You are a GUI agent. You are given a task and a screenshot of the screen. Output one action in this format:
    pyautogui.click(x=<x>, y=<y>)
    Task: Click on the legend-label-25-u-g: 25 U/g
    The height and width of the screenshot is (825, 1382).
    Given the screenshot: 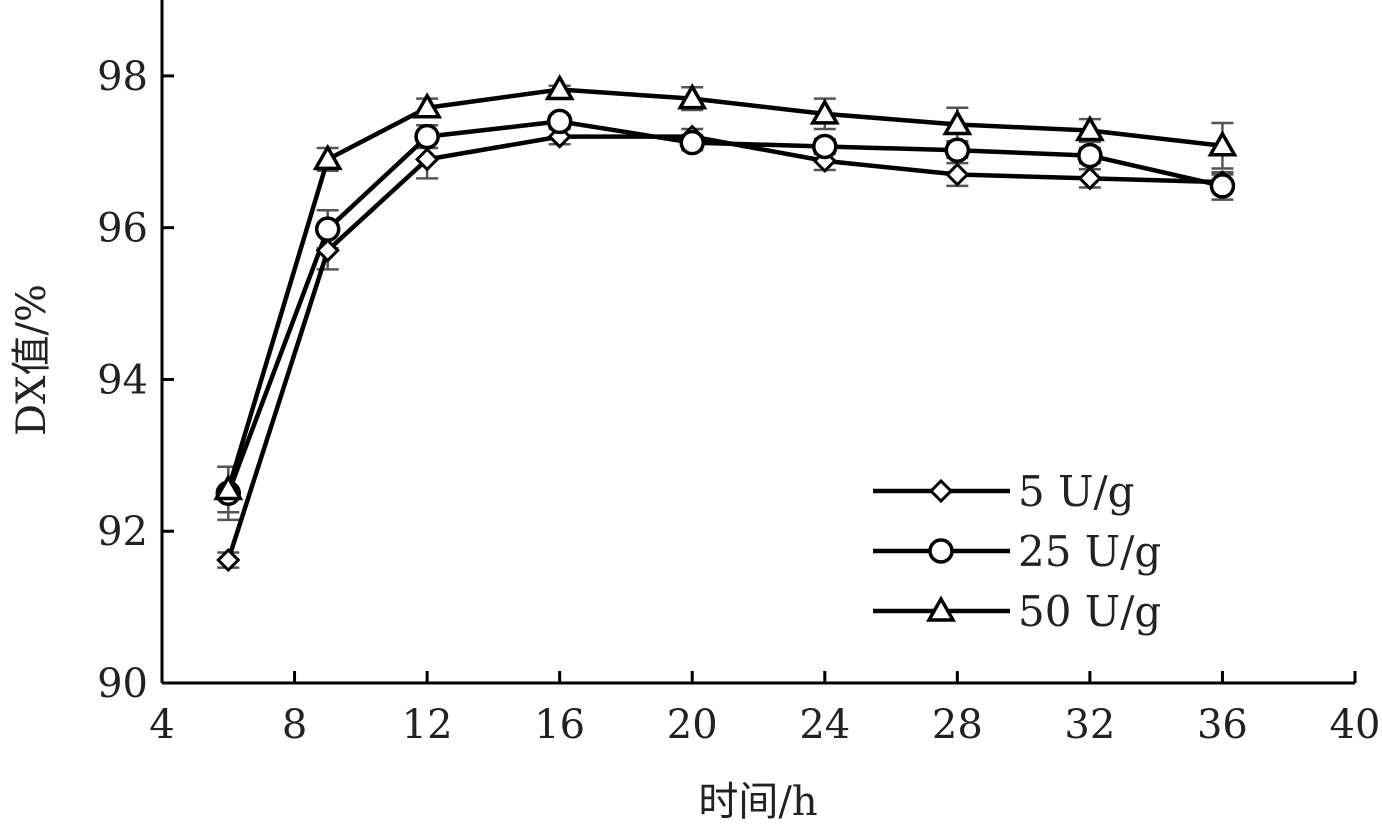 What is the action you would take?
    pyautogui.click(x=1089, y=551)
    